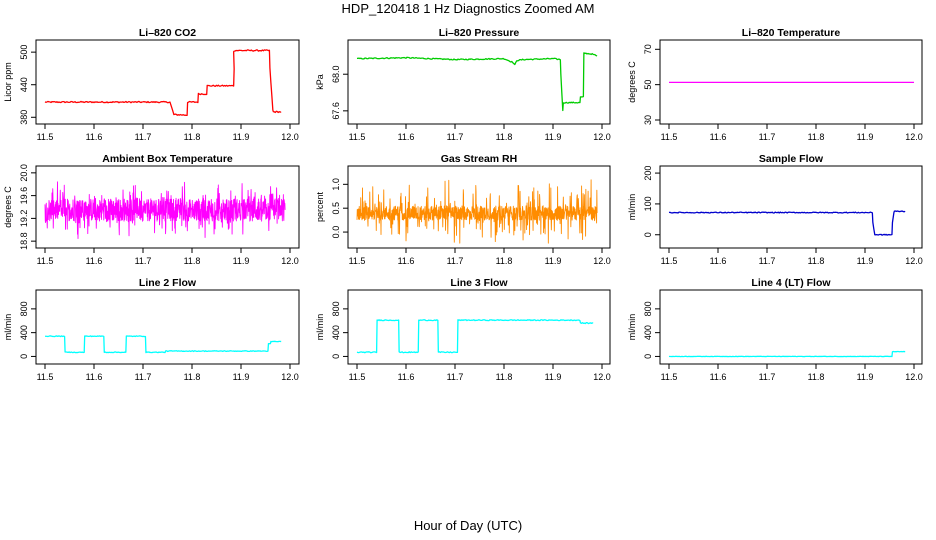  I want to click on y-tick-label: 70, so click(648, 49).